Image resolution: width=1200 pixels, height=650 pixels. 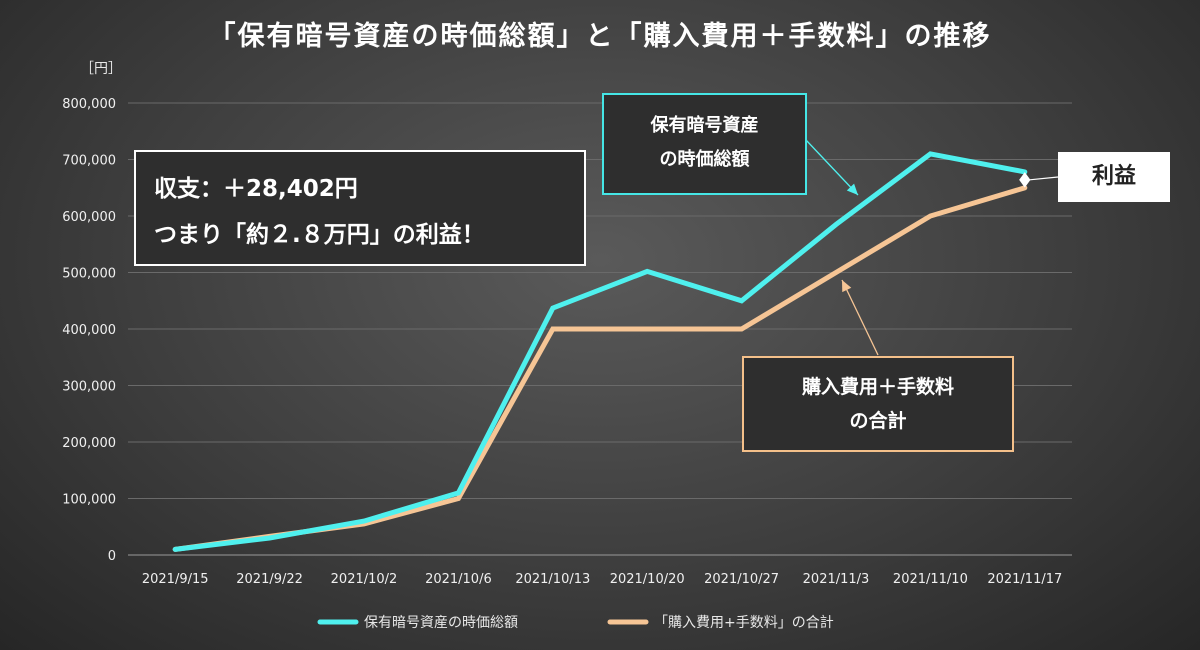 What do you see at coordinates (1025, 180) in the screenshot?
I see `profit-gap-marker` at bounding box center [1025, 180].